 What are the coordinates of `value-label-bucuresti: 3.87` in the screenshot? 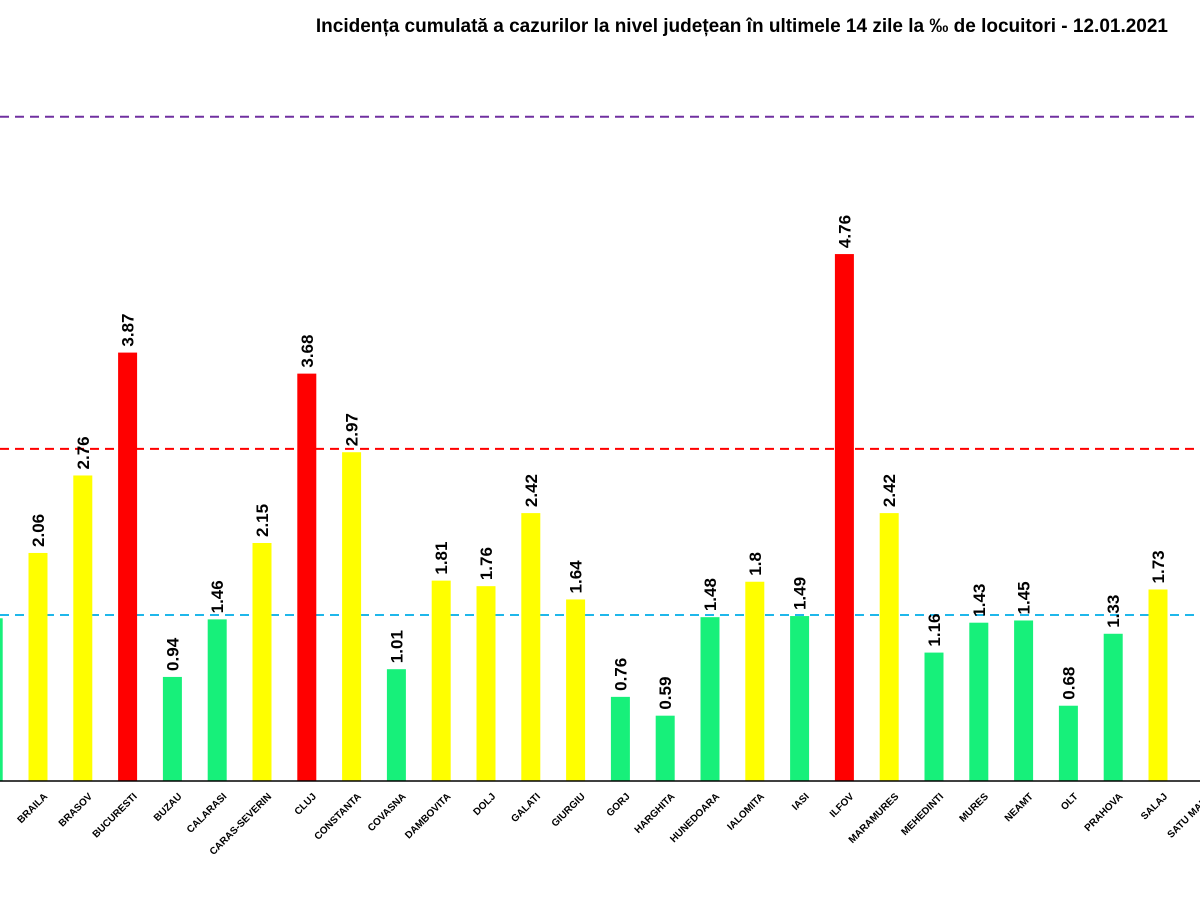 It's located at (128, 329).